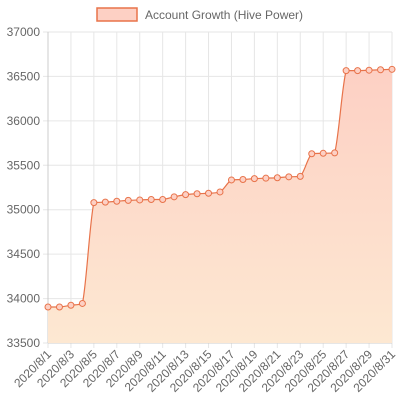 This screenshot has width=400, height=400. Describe the element at coordinates (224, 15) in the screenshot. I see `legend-label: Account Growth (Hive Power)` at that location.